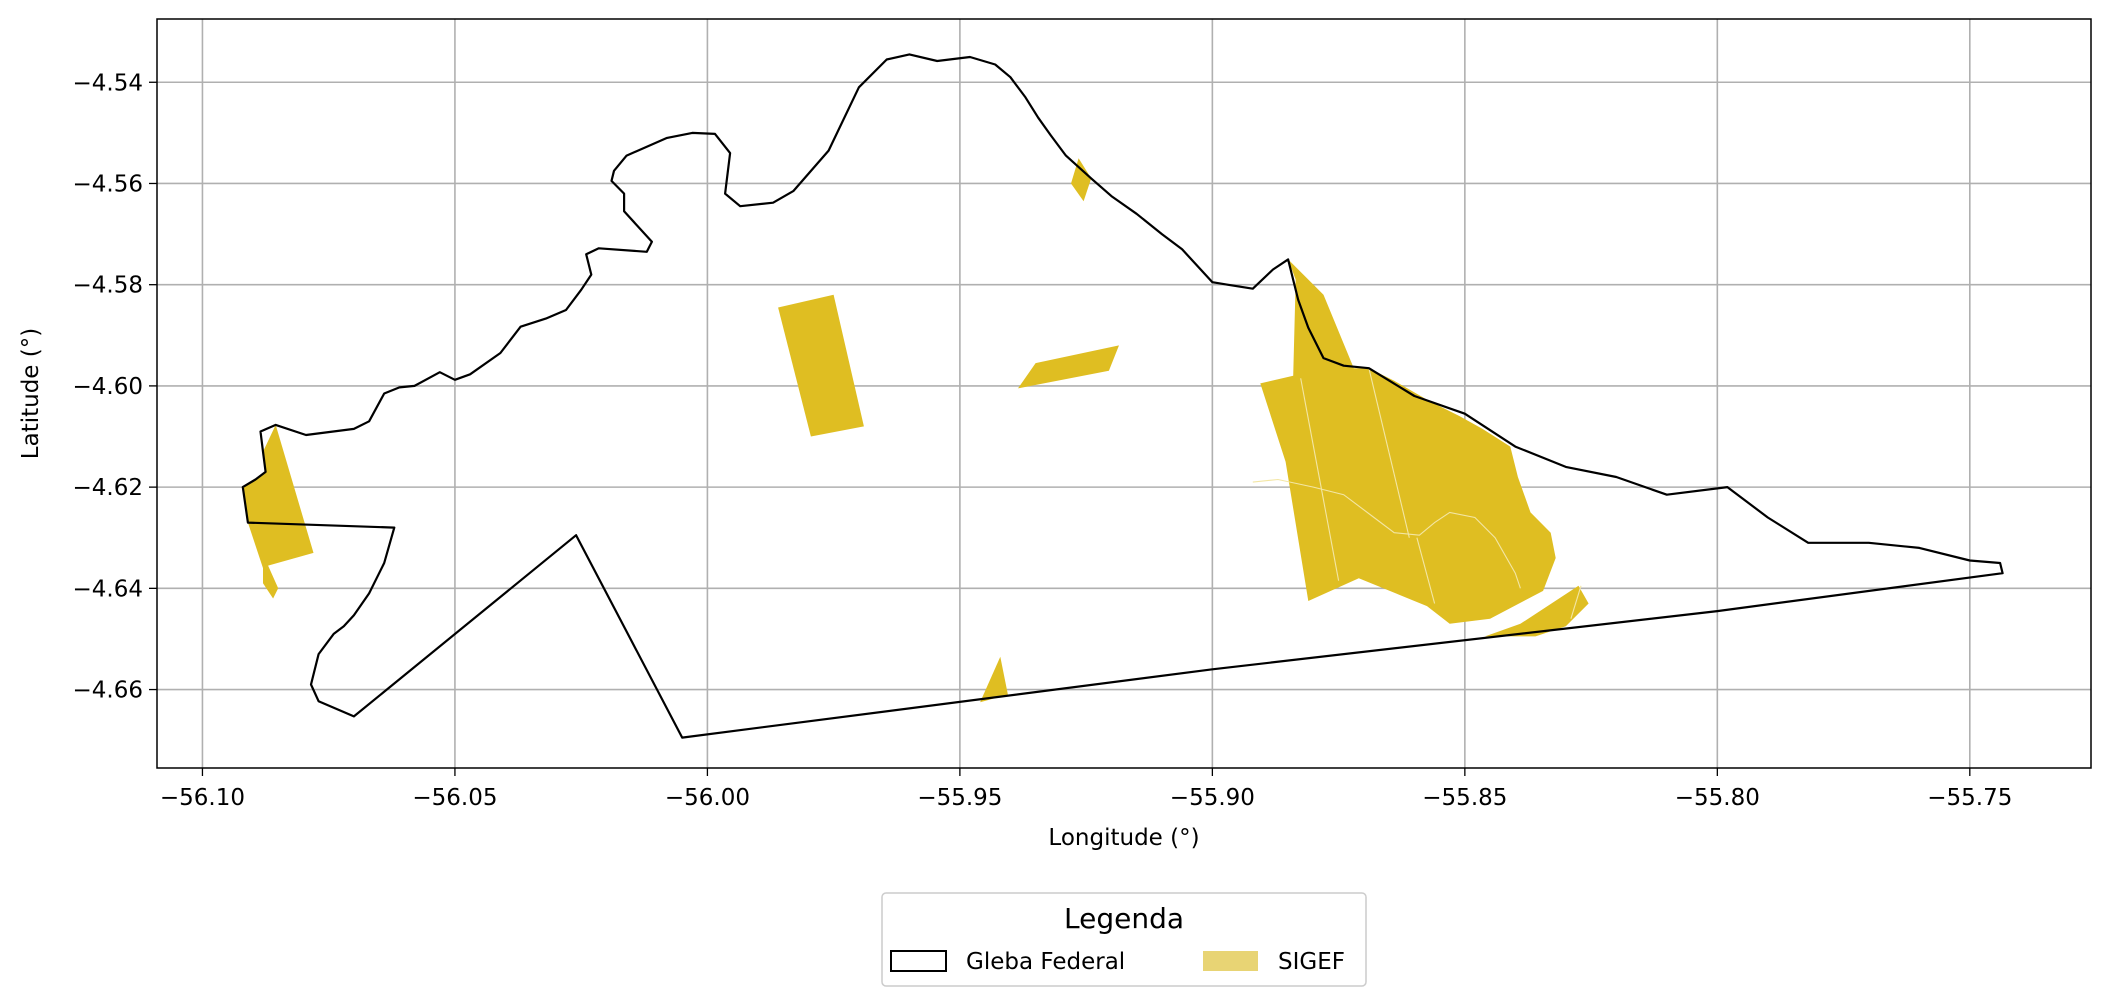 The width and height of the screenshot is (2110, 1005). I want to click on legend-swatch-gleba-federal, so click(918, 961).